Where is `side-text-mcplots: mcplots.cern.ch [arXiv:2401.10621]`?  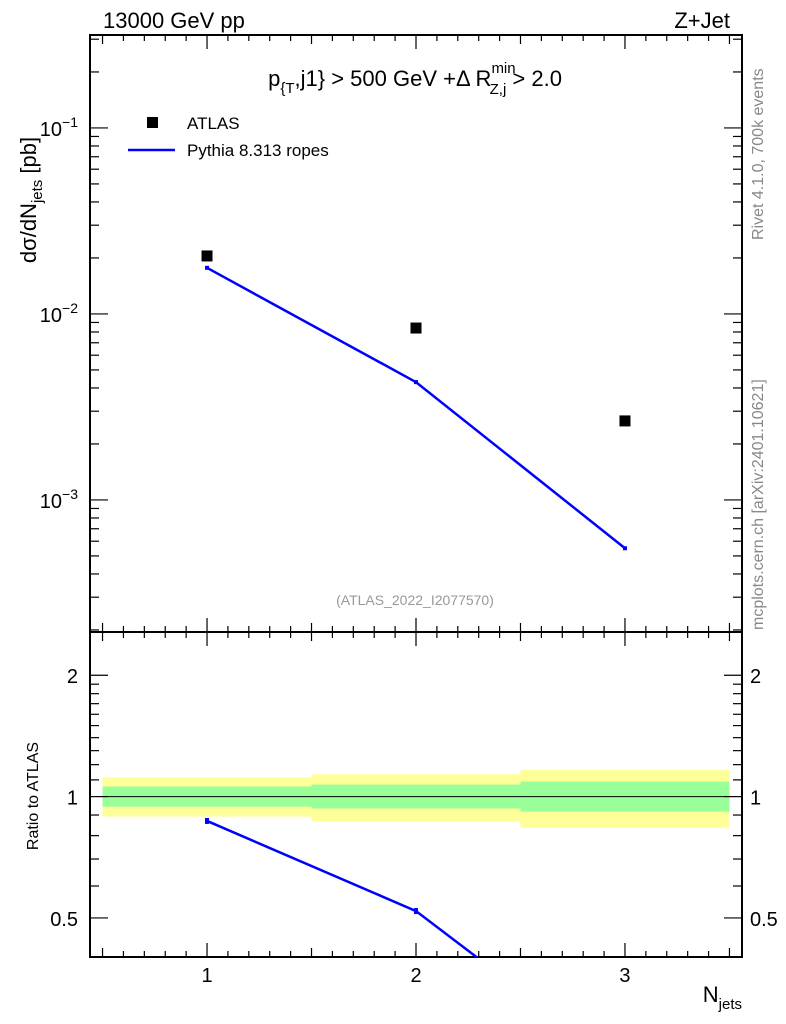
side-text-mcplots: mcplots.cern.ch [arXiv:2401.10621] is located at coordinates (758, 504).